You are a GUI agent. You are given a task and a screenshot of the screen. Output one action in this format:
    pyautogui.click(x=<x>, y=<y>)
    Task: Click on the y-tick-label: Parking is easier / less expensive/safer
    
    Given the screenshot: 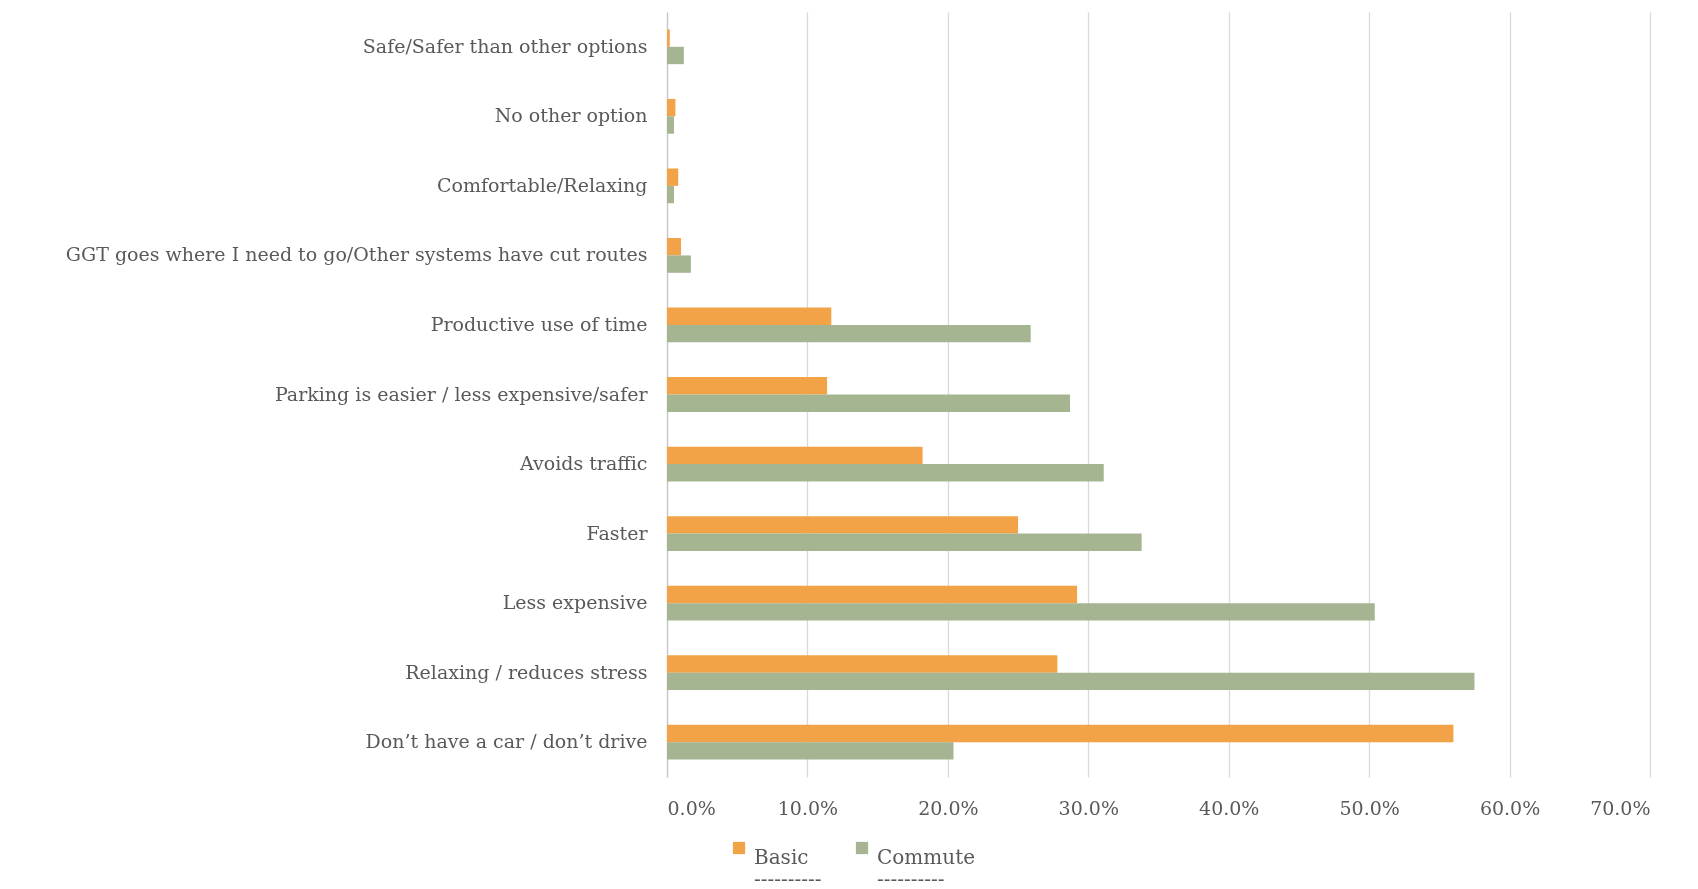 What is the action you would take?
    pyautogui.click(x=461, y=393)
    